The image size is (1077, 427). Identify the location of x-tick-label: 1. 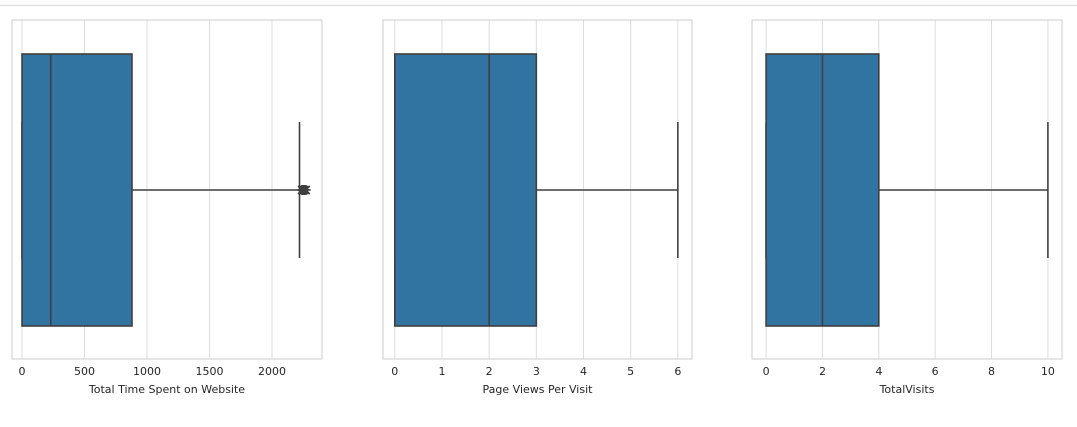
(441, 371).